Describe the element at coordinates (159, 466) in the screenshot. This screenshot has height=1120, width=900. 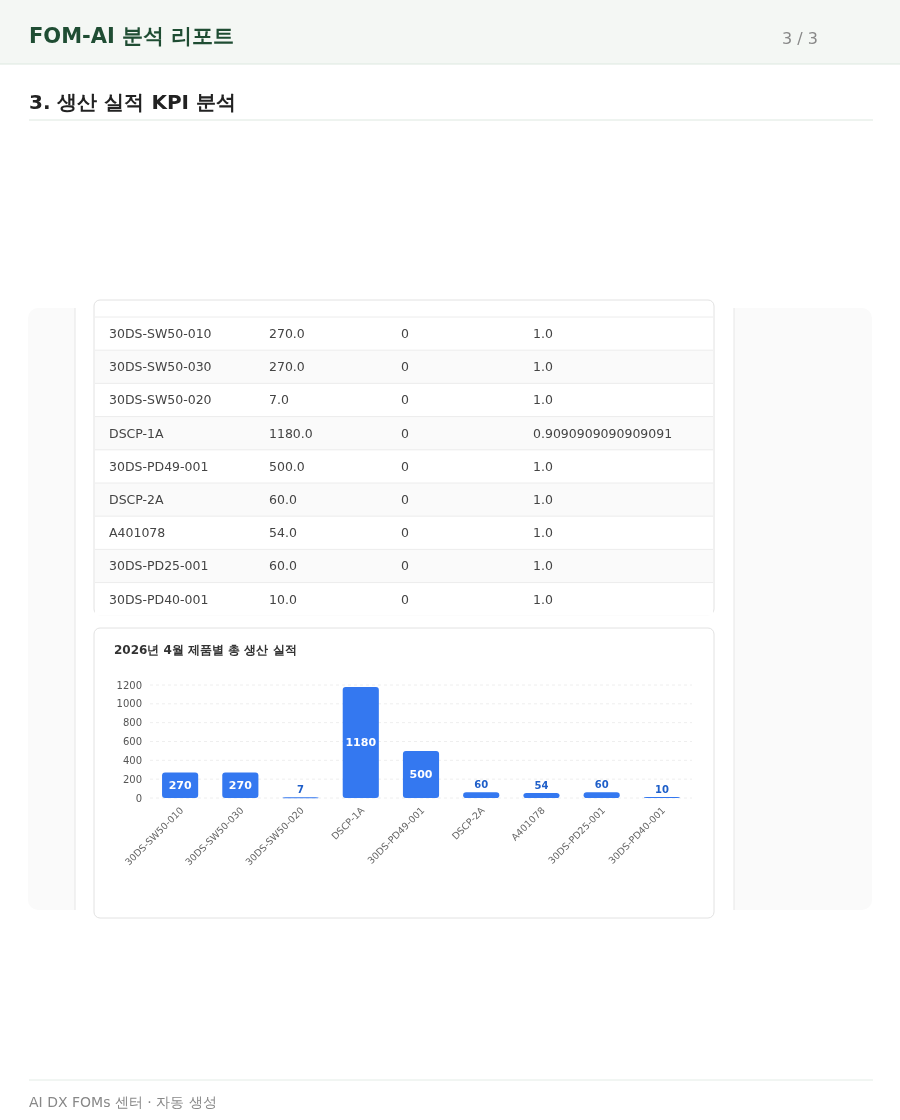
I see `category-label: 30DS-PD49-001` at that location.